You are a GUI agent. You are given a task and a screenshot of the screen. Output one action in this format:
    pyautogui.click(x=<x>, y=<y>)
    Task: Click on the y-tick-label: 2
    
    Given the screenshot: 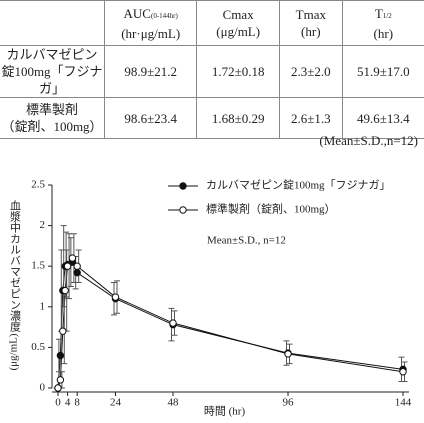 What is the action you would take?
    pyautogui.click(x=43, y=225)
    